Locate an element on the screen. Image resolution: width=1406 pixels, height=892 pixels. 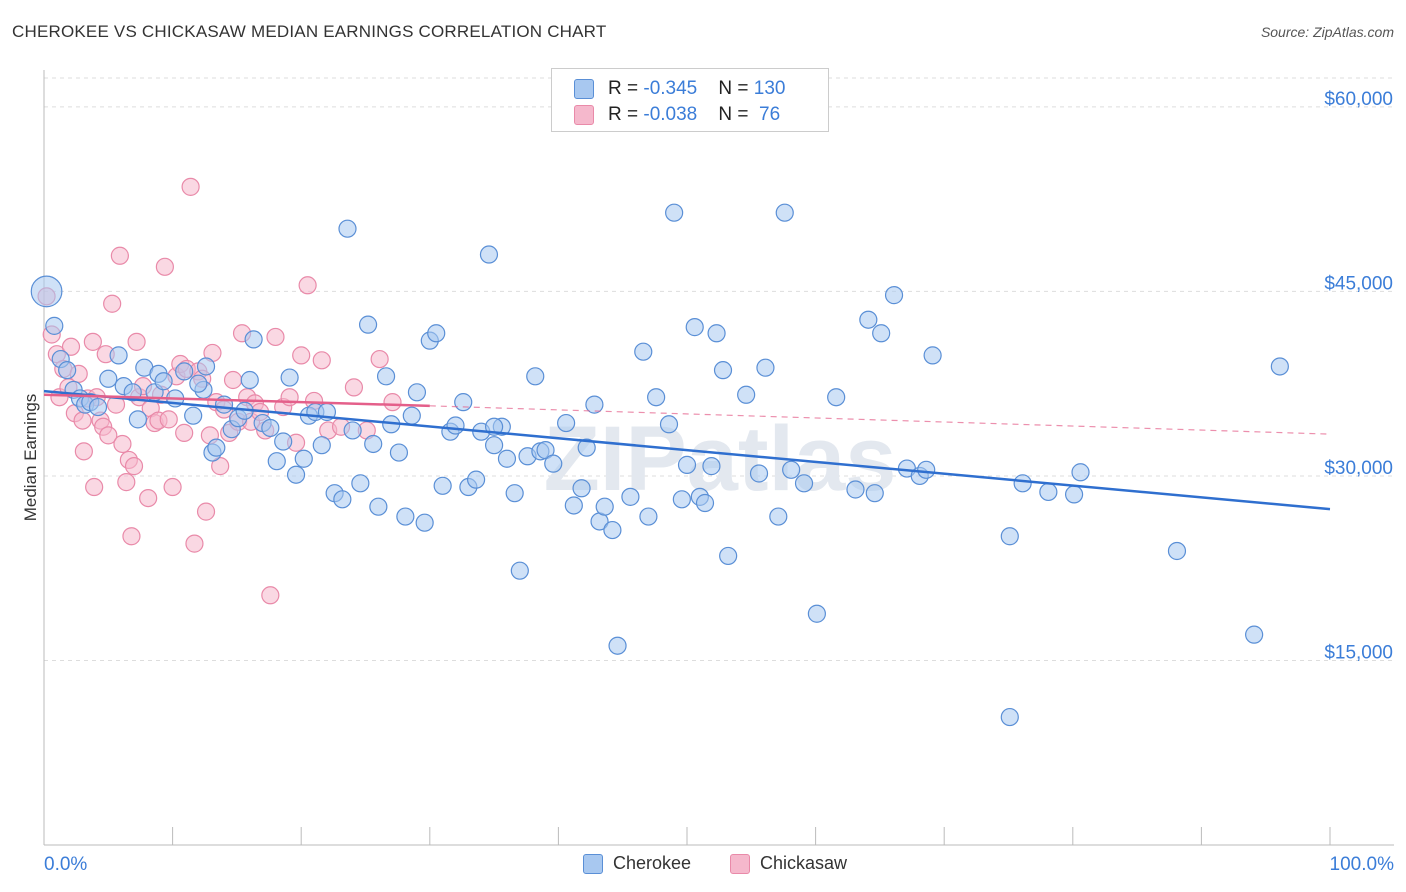
legend-label: Chickasaw is located at coordinates (804, 863).